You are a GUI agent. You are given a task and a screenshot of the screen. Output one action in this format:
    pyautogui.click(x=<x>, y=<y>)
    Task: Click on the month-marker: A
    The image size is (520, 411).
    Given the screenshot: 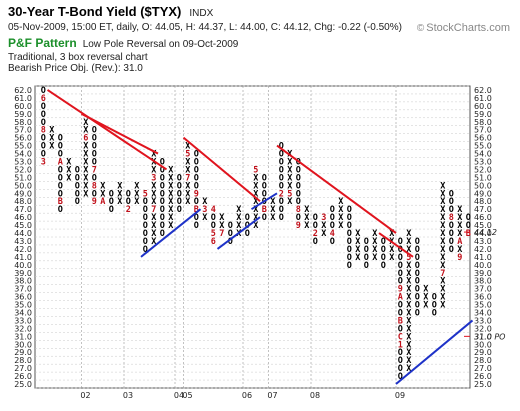 What is the action you would take?
    pyautogui.click(x=459, y=242)
    